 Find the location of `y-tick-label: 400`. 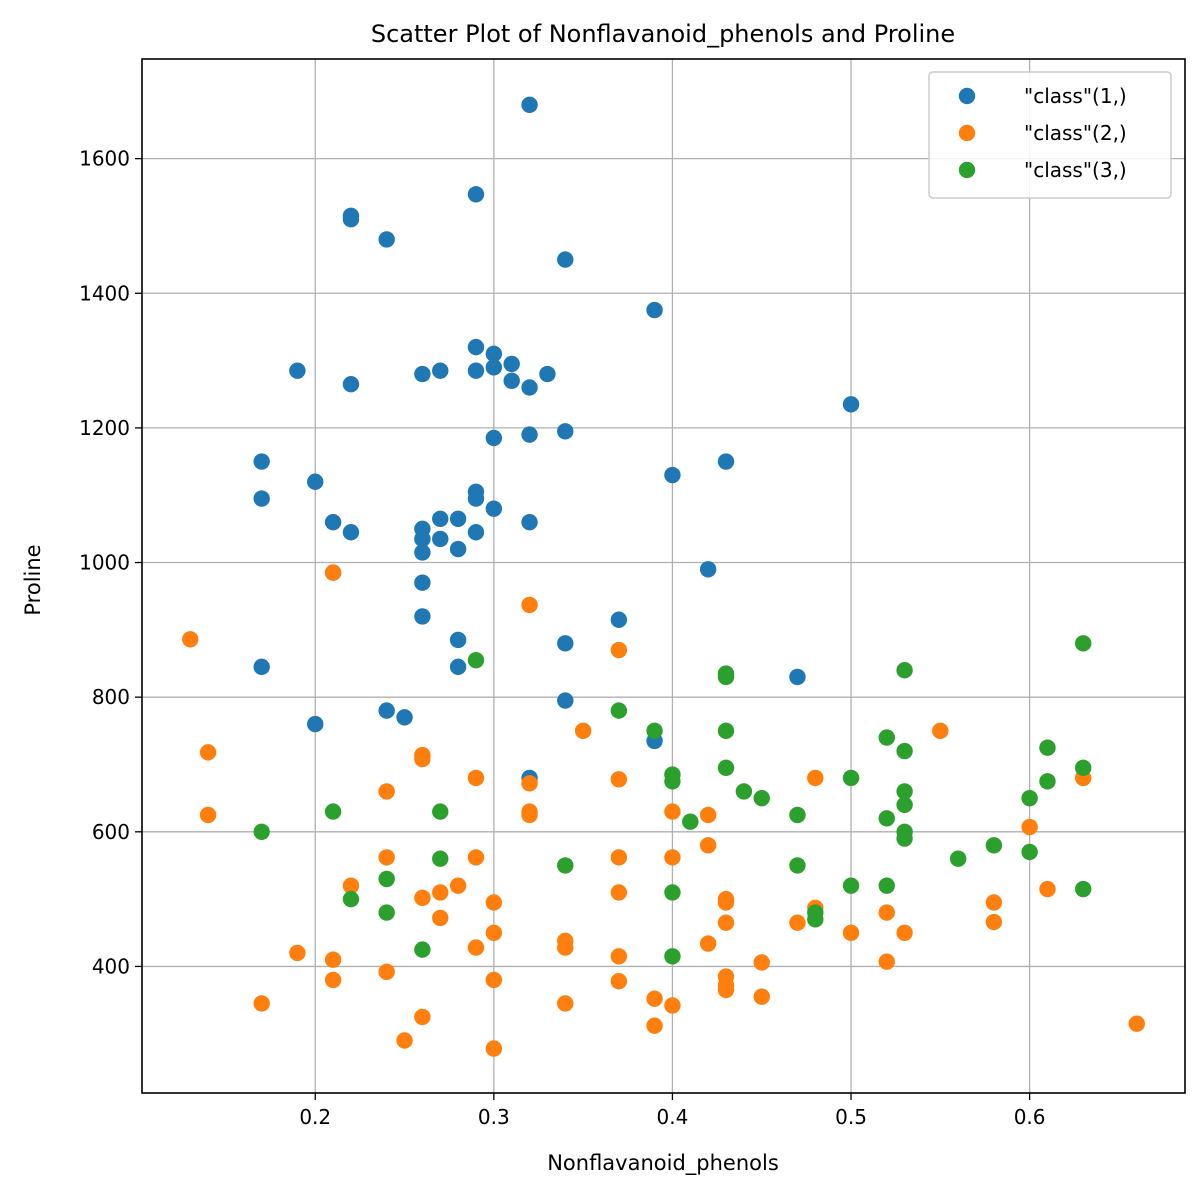

y-tick-label: 400 is located at coordinates (111, 966).